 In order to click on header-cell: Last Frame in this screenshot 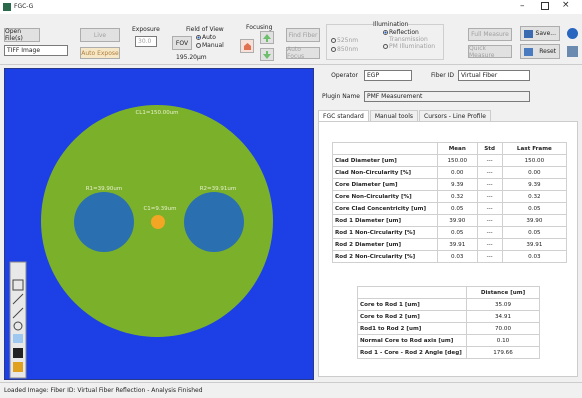, I will do `click(534, 148)`.